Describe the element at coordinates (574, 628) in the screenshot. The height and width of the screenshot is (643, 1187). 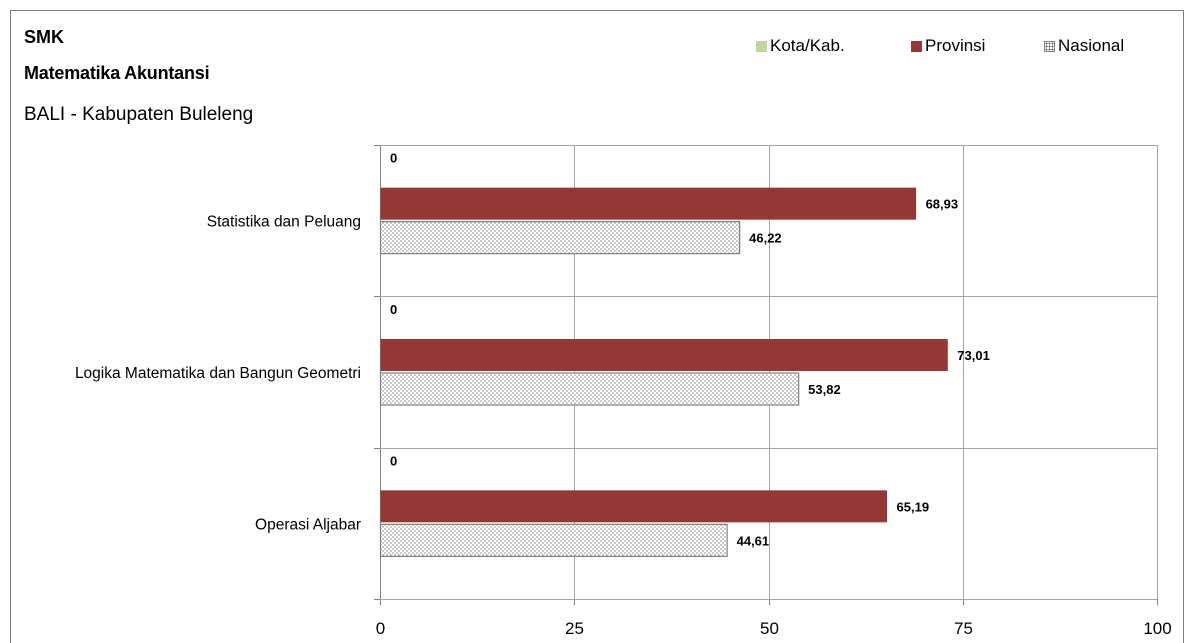
I see `x-tick-label: 25` at that location.